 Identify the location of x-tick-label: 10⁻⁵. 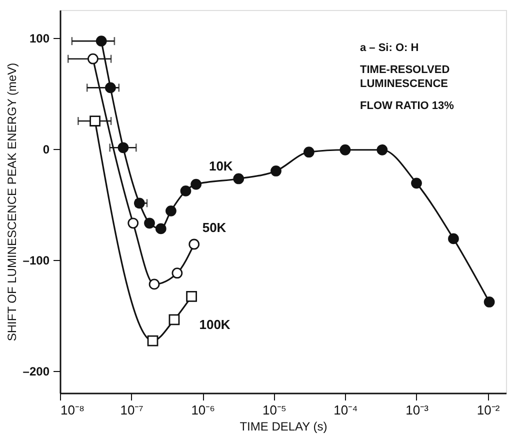
(274, 410).